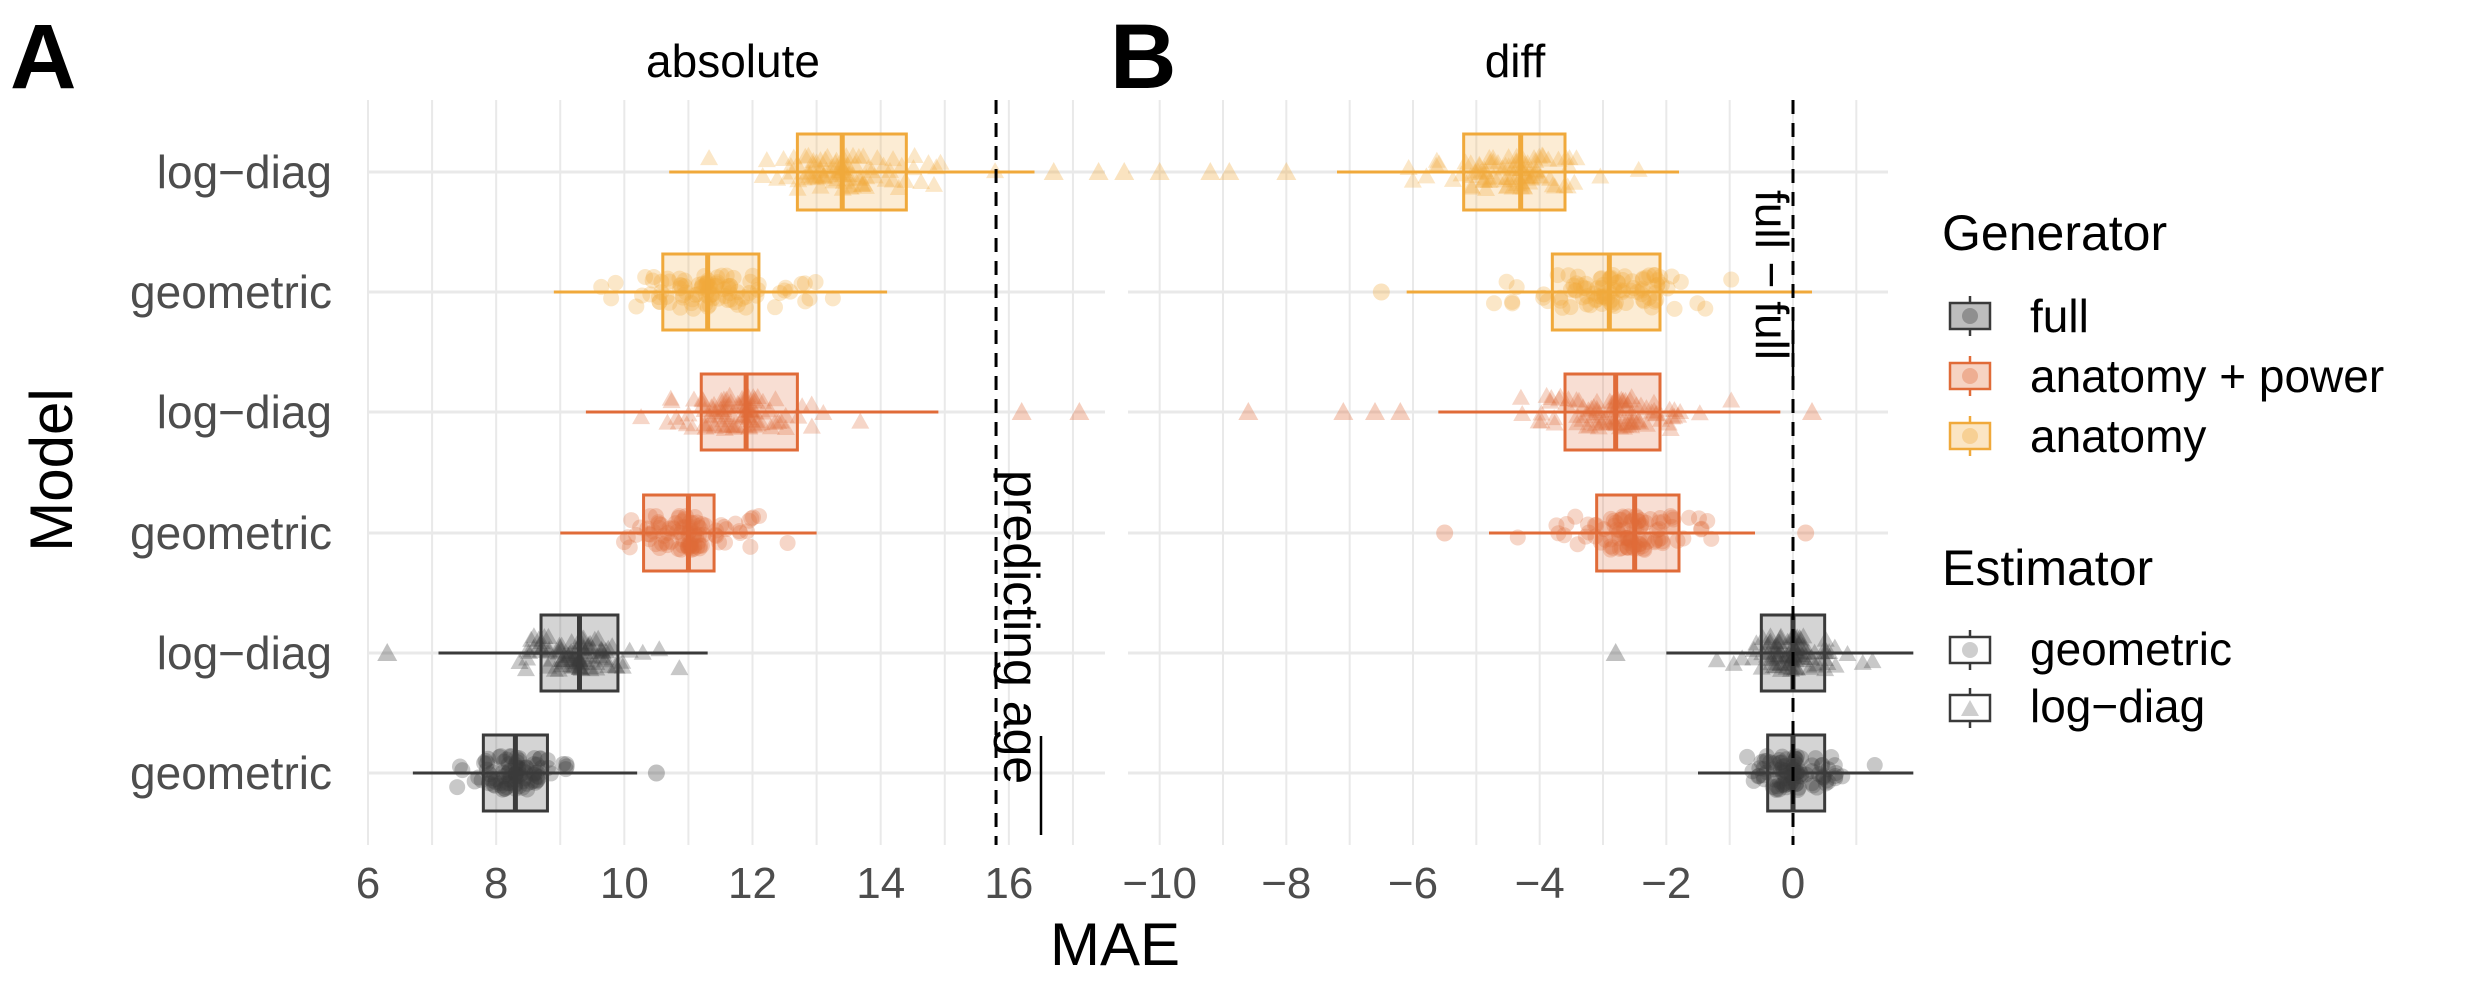 The width and height of the screenshot is (2480, 983). Describe the element at coordinates (1970, 650) in the screenshot. I see `legend-key-geometric` at that location.